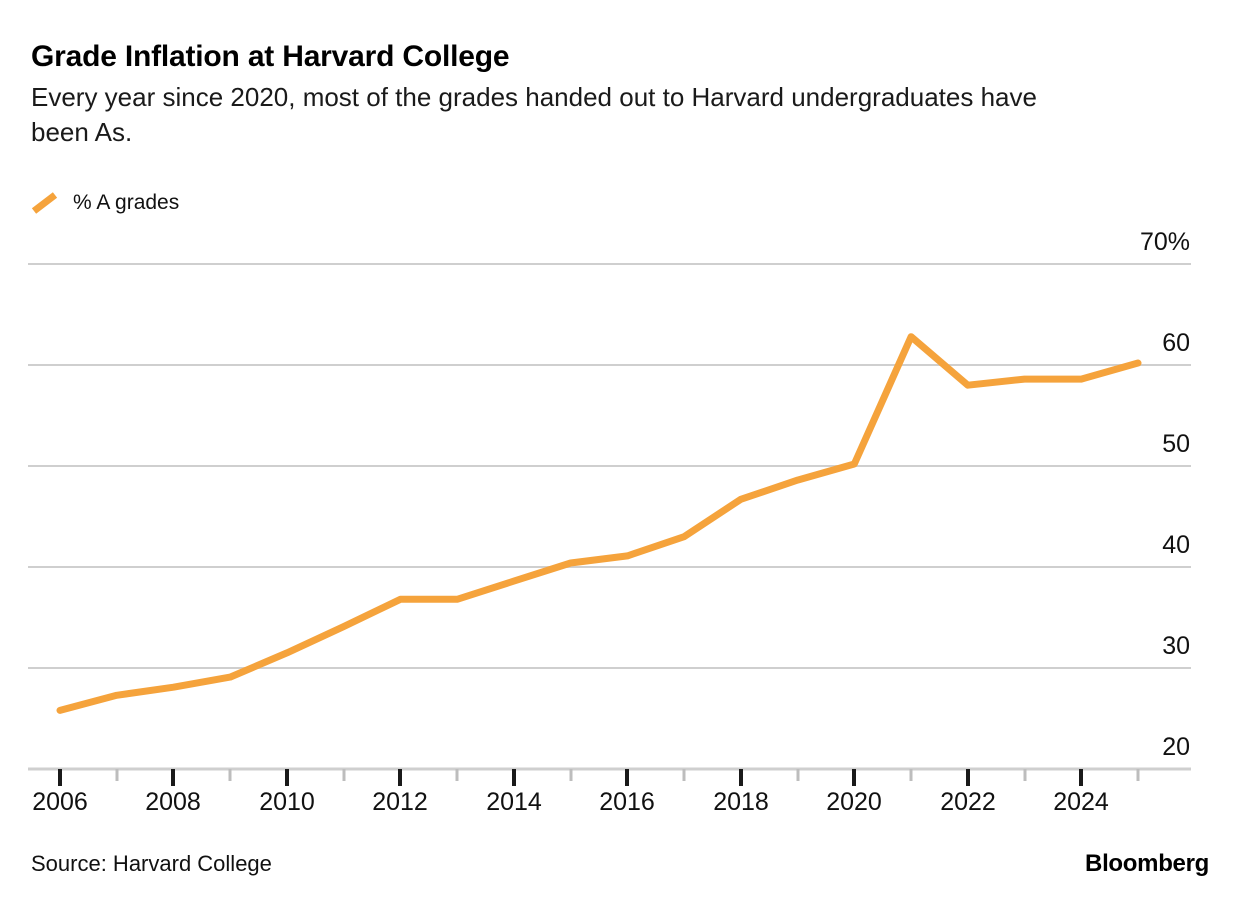 The width and height of the screenshot is (1237, 910). I want to click on chart-legend: % A grades, so click(105, 203).